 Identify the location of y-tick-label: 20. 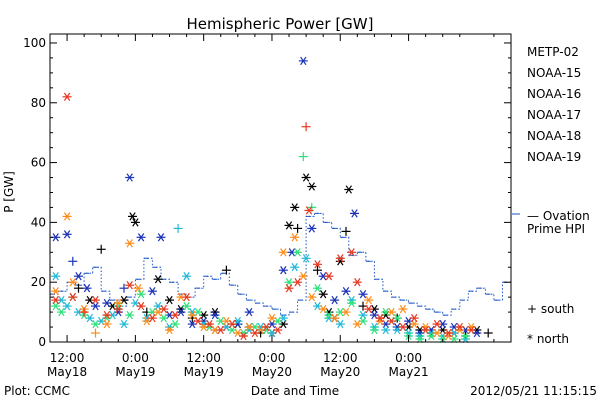
(38, 282).